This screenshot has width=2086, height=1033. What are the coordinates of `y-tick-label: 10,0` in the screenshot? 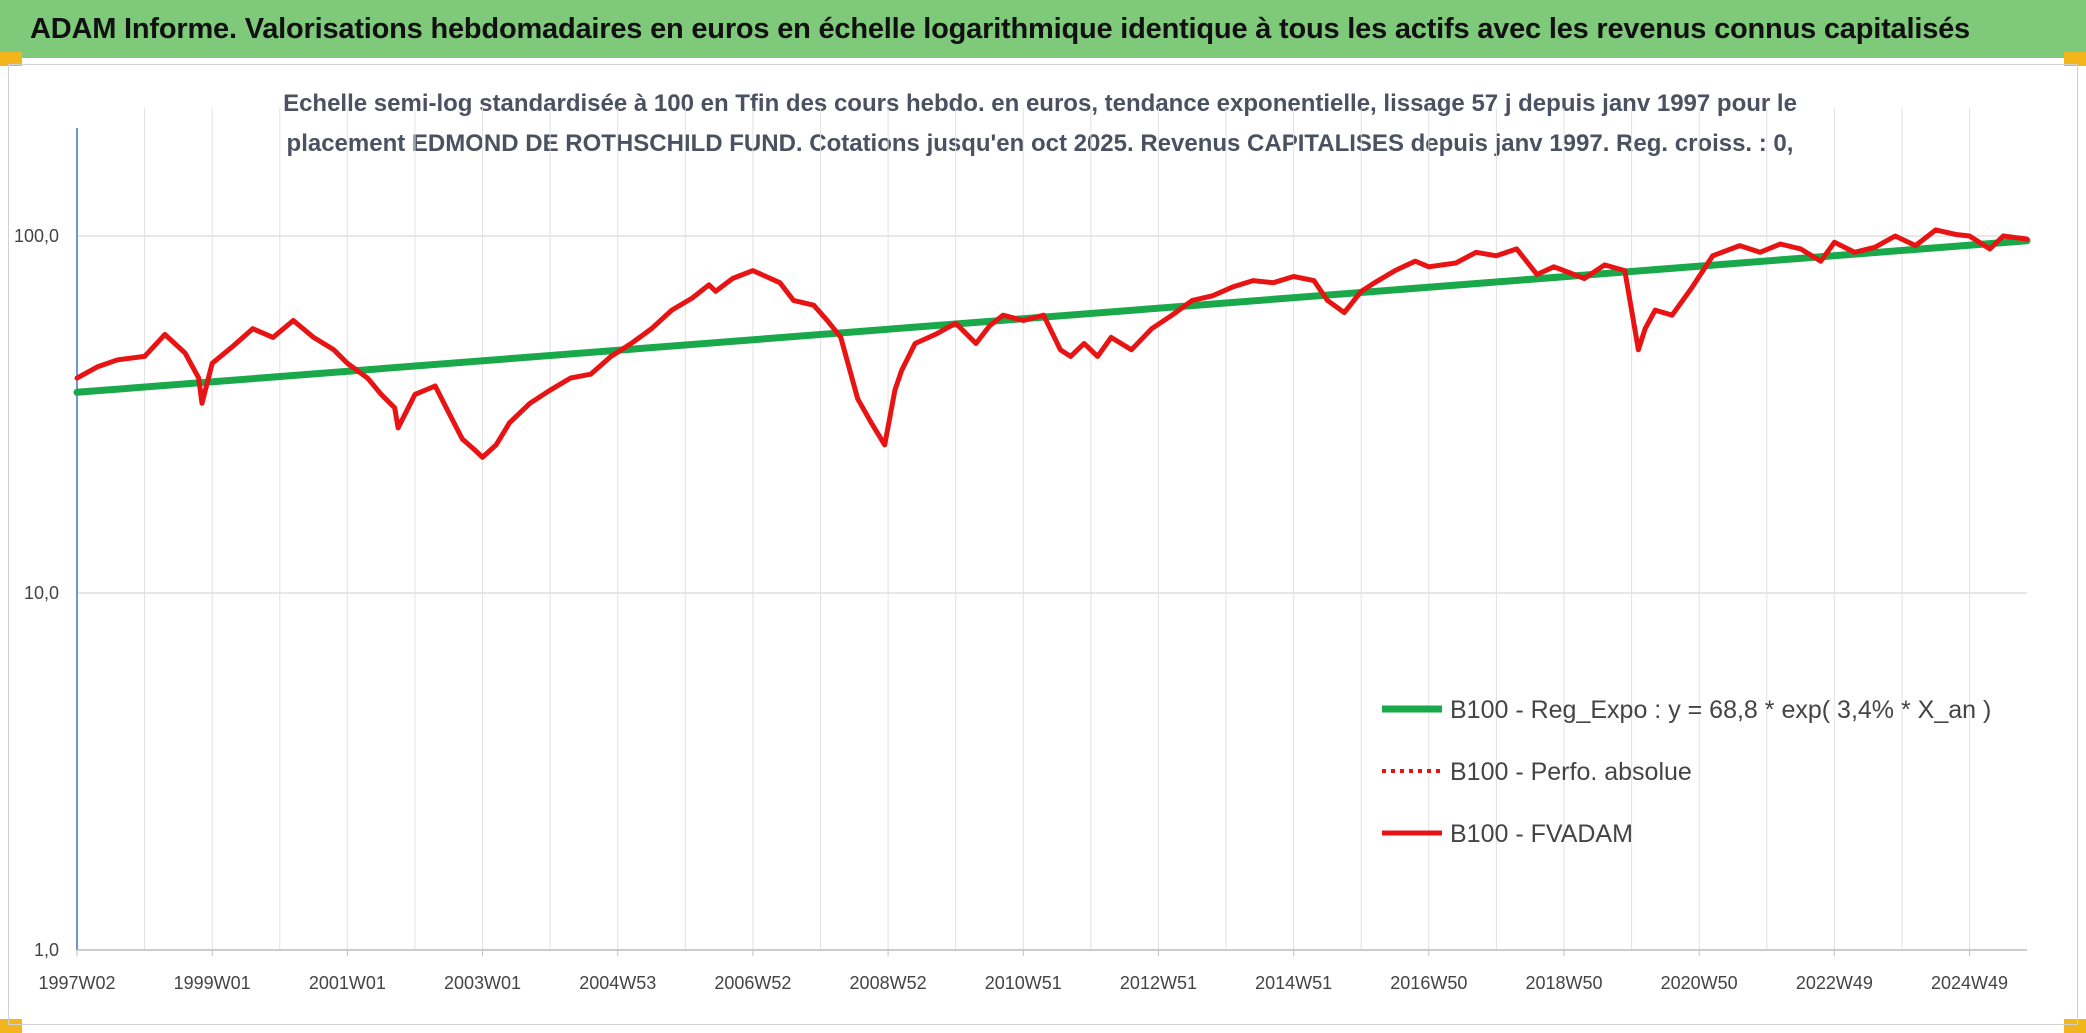 It's located at (41, 593).